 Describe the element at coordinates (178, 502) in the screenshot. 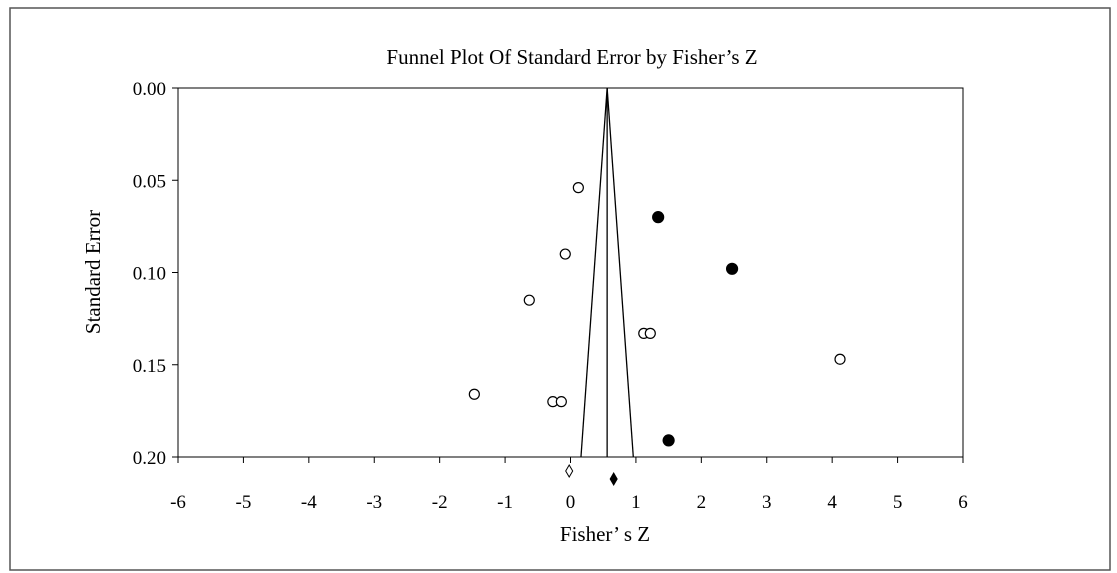

I see `x-tick-label: -6` at that location.